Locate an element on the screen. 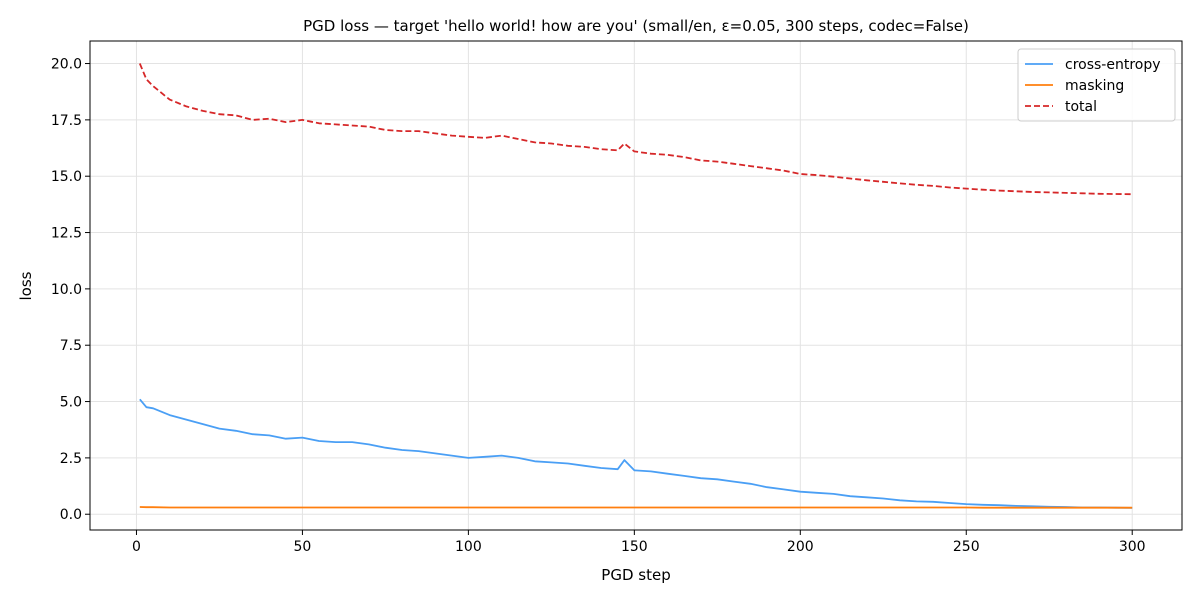 The image size is (1200, 600). x-axis-ticks: 0 50 100 150 200 250 300 is located at coordinates (639, 542).